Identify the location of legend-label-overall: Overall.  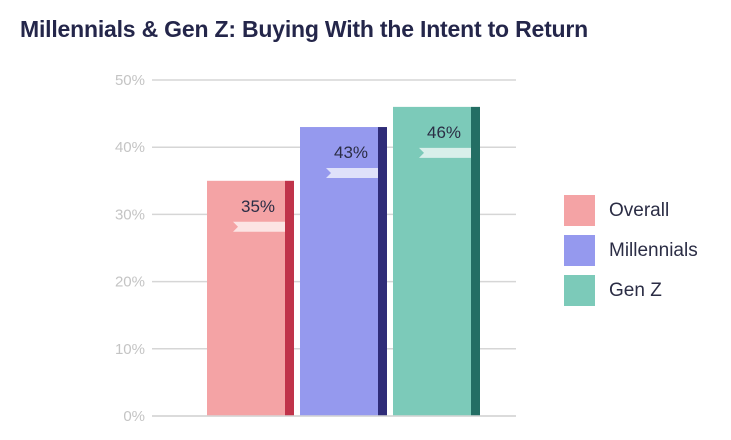
(639, 210).